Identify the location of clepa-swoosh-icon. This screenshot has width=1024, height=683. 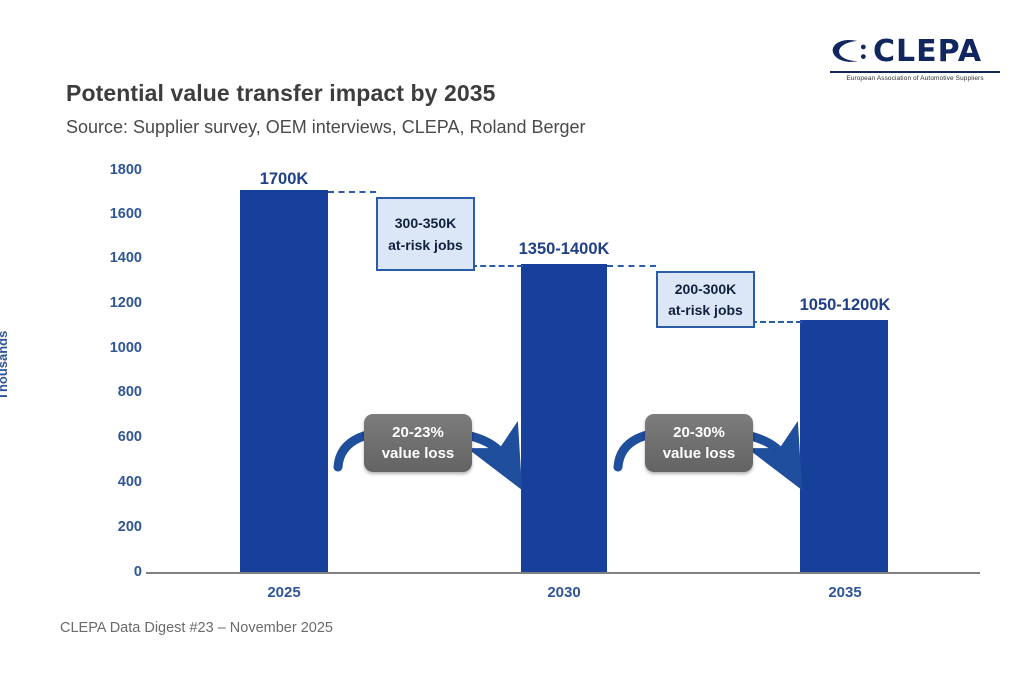
(849, 50).